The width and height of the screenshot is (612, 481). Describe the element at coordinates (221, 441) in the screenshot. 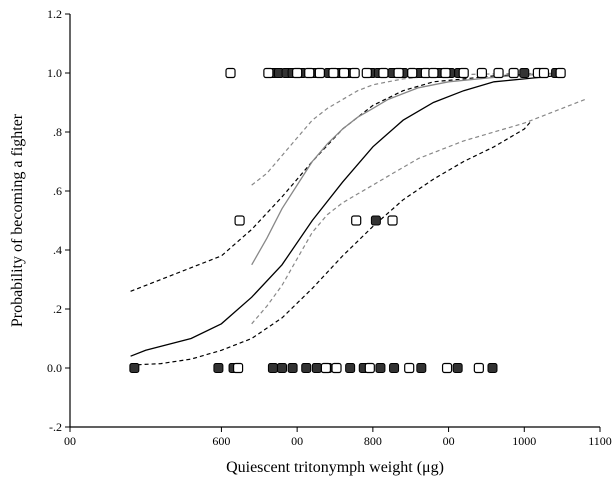

I see `x-tick-label: 600` at that location.